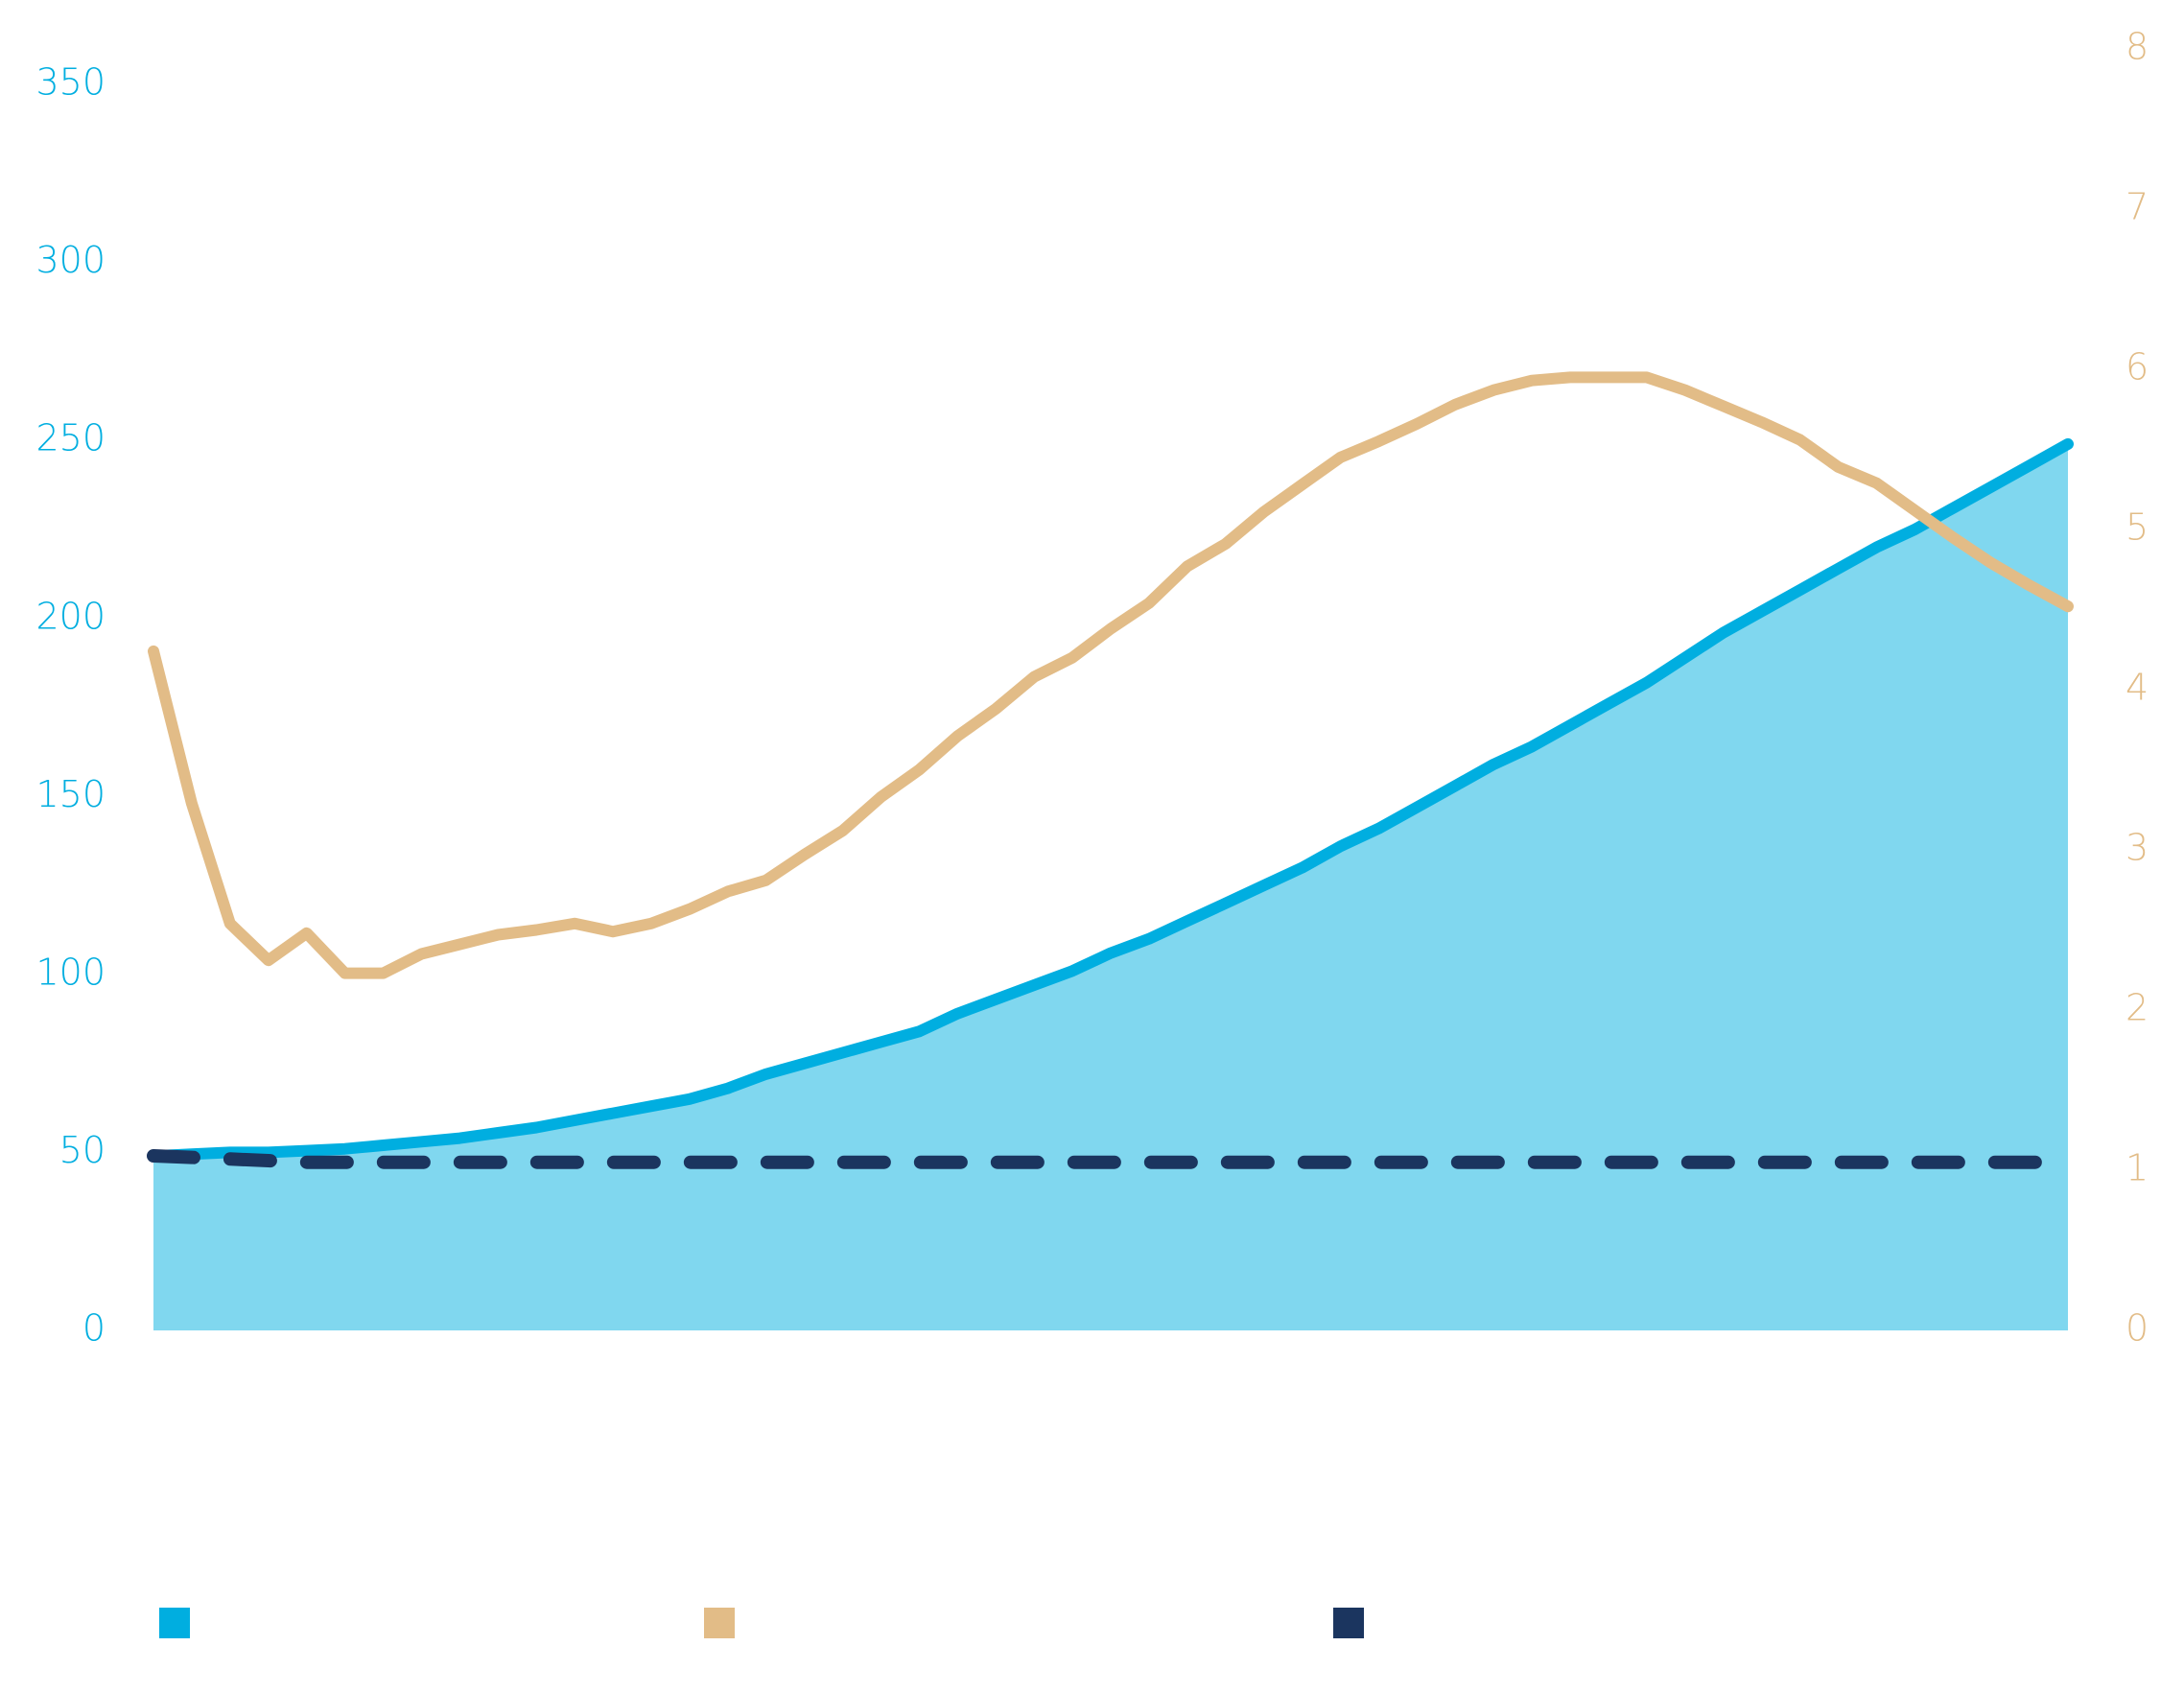  What do you see at coordinates (70, 794) in the screenshot?
I see `y-tick-label: 150` at bounding box center [70, 794].